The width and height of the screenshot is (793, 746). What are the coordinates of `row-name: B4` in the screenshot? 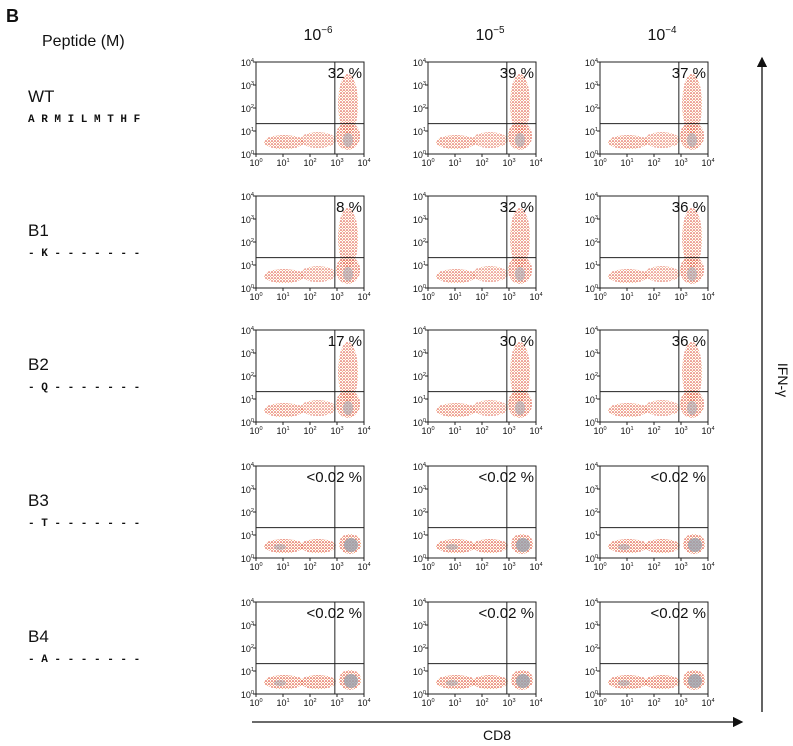 It's located at (38, 636).